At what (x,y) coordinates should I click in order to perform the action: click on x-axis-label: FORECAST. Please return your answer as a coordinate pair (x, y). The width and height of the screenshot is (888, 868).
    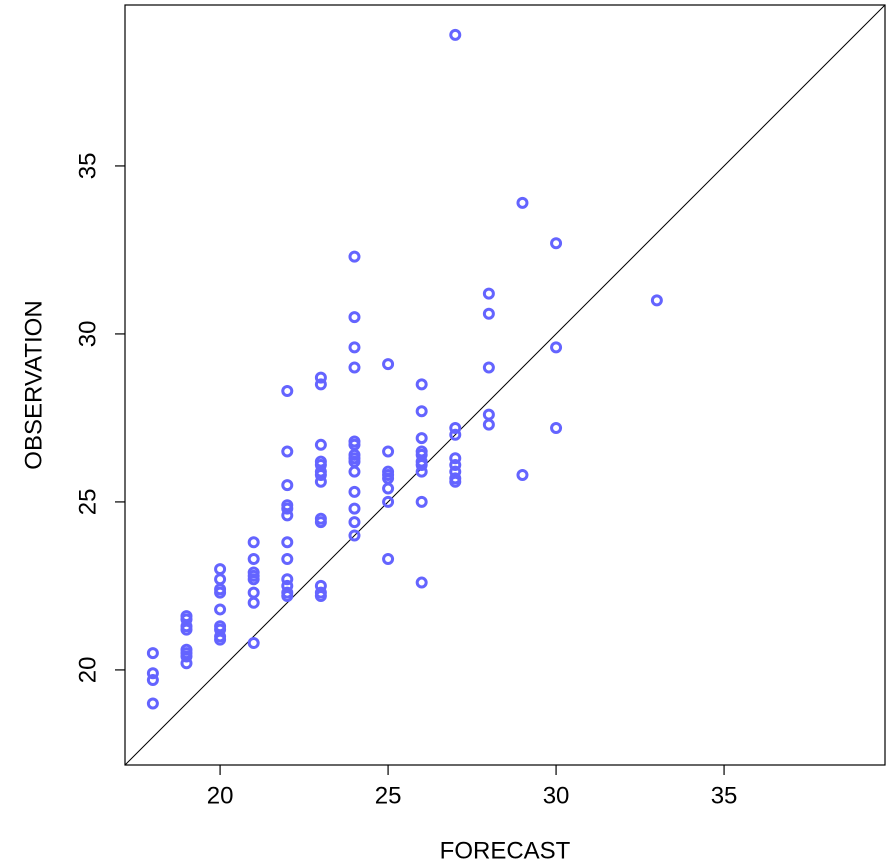
    Looking at the image, I should click on (505, 850).